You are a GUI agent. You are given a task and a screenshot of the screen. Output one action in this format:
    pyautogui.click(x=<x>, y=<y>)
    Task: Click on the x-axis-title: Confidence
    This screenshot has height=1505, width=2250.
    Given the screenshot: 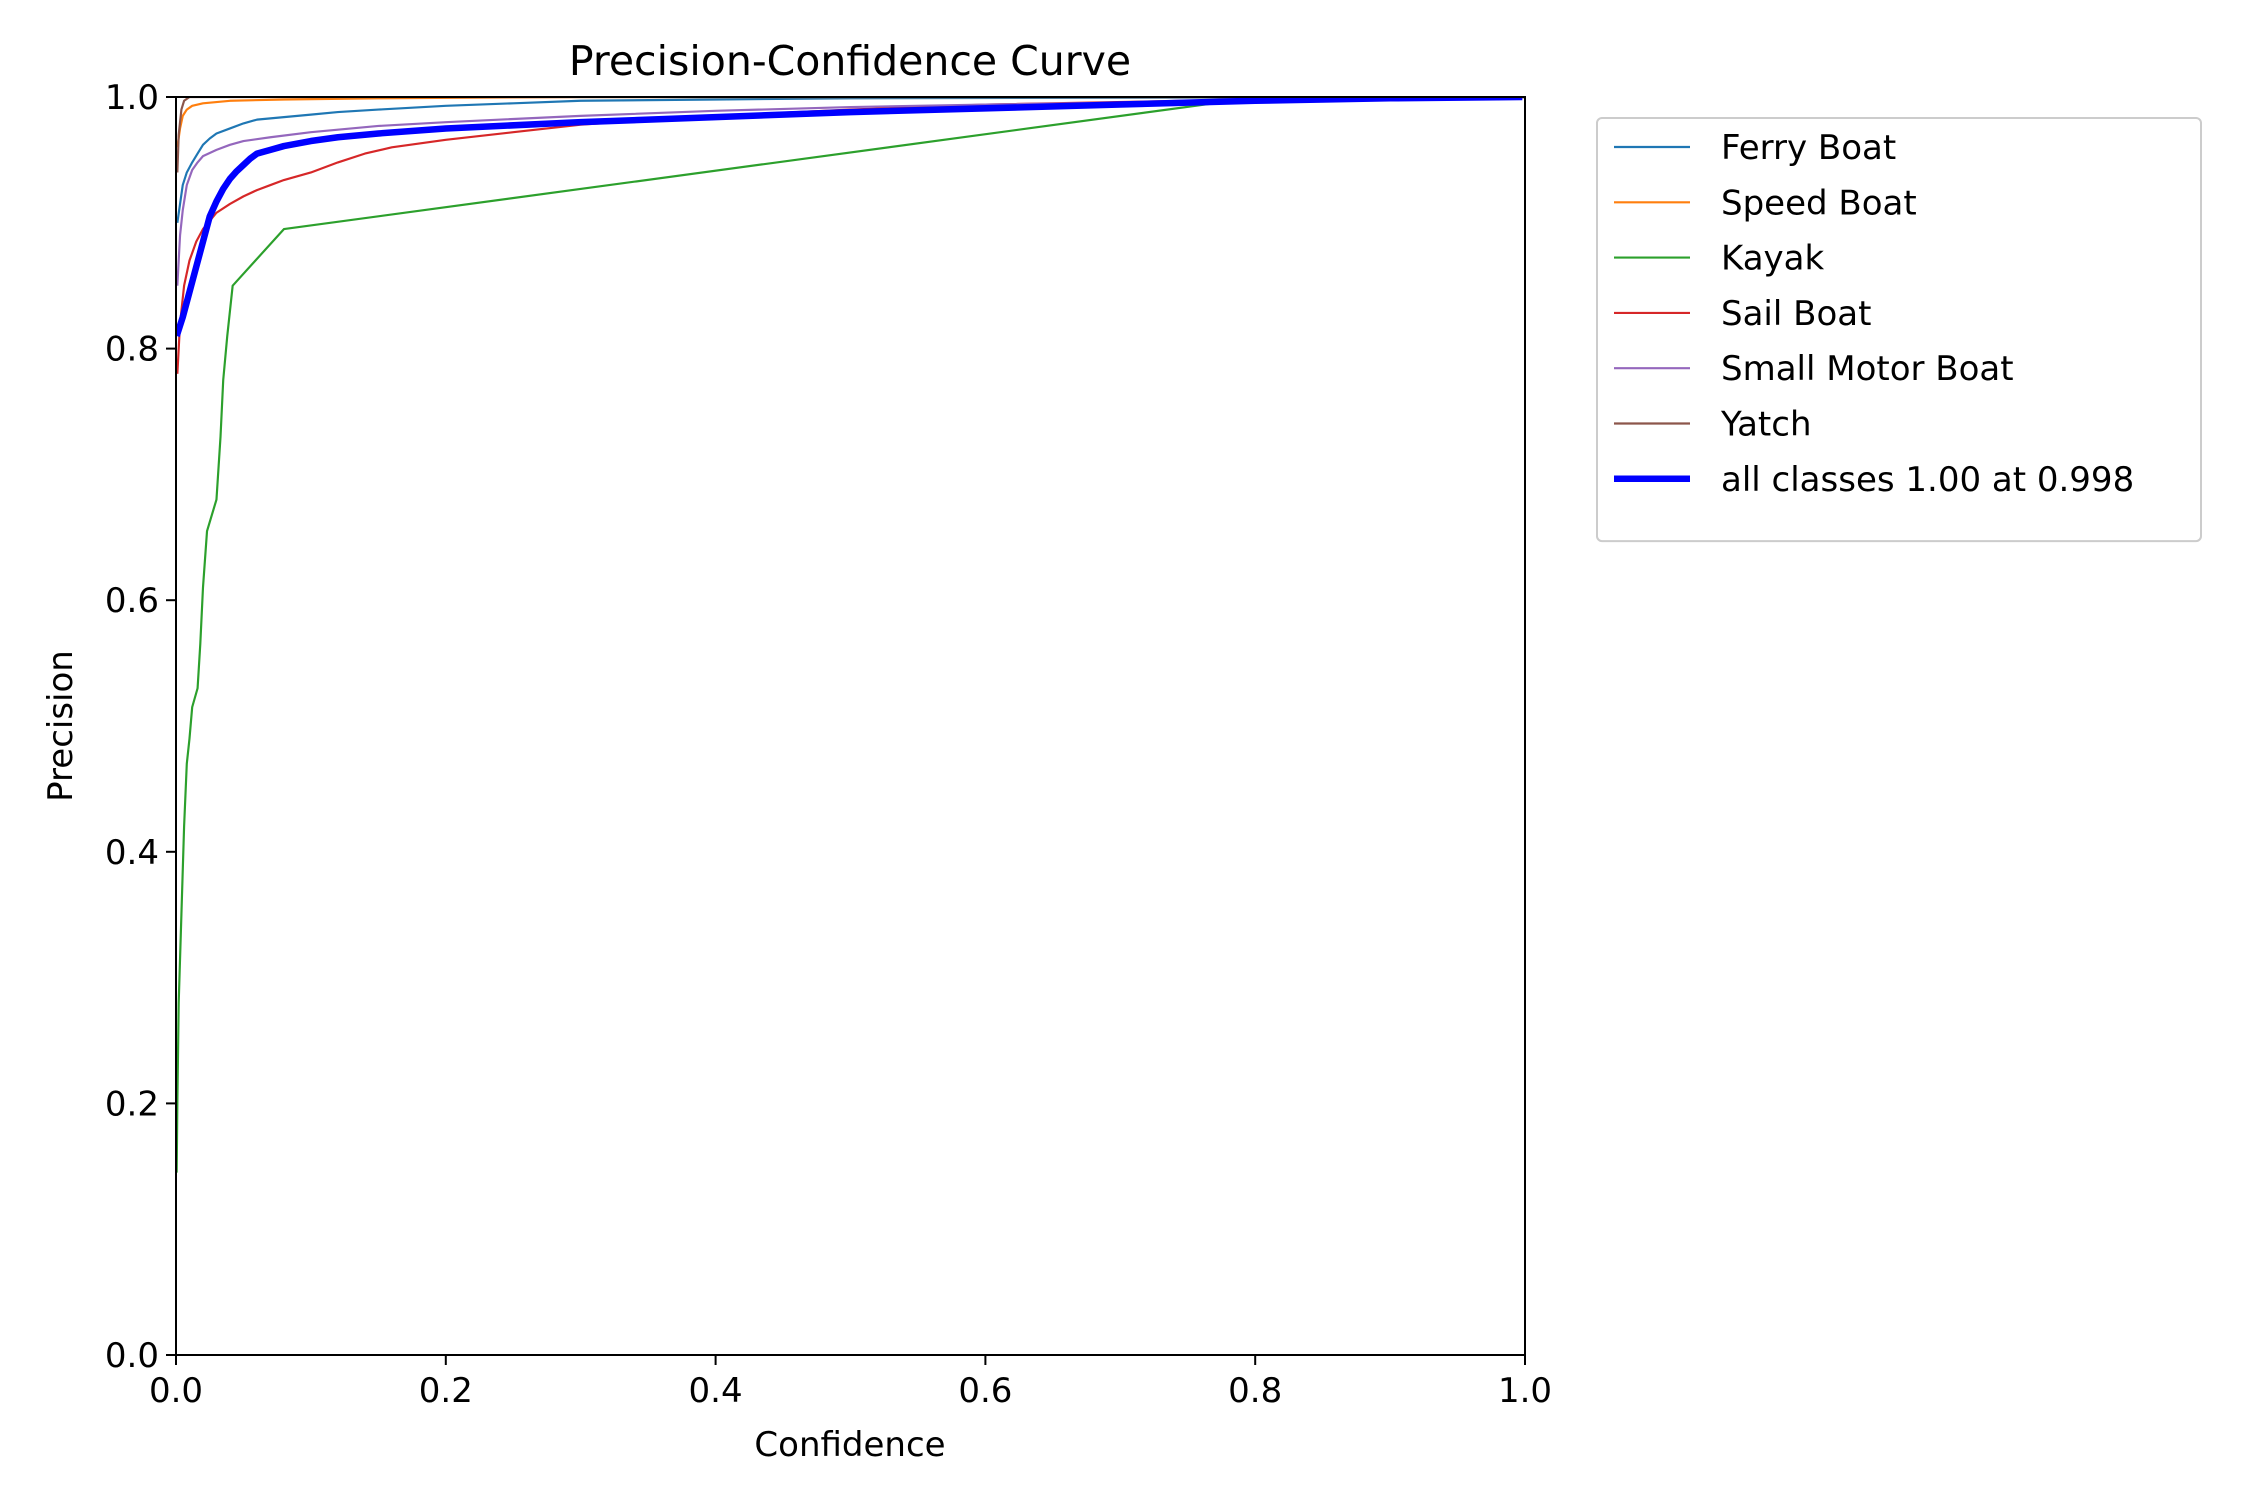 What is the action you would take?
    pyautogui.click(x=849, y=1445)
    